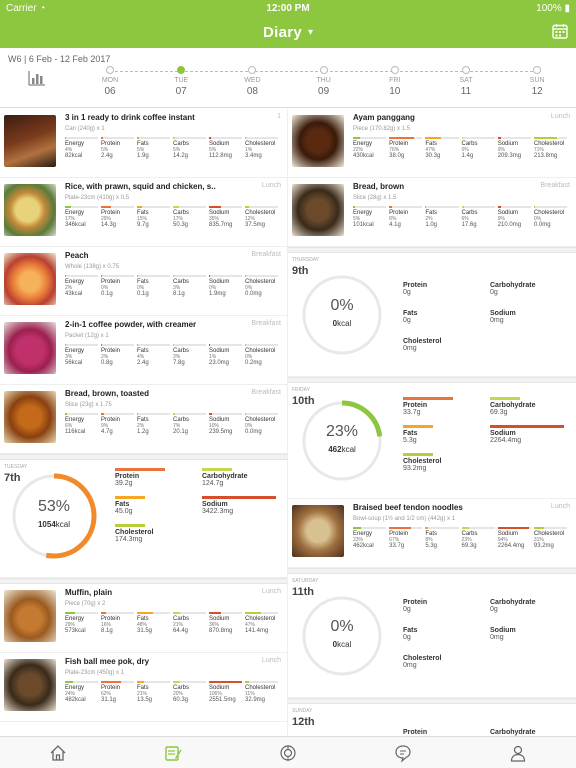 The width and height of the screenshot is (576, 768). What do you see at coordinates (219, 420) in the screenshot?
I see `nutrient-label: Sodium` at bounding box center [219, 420].